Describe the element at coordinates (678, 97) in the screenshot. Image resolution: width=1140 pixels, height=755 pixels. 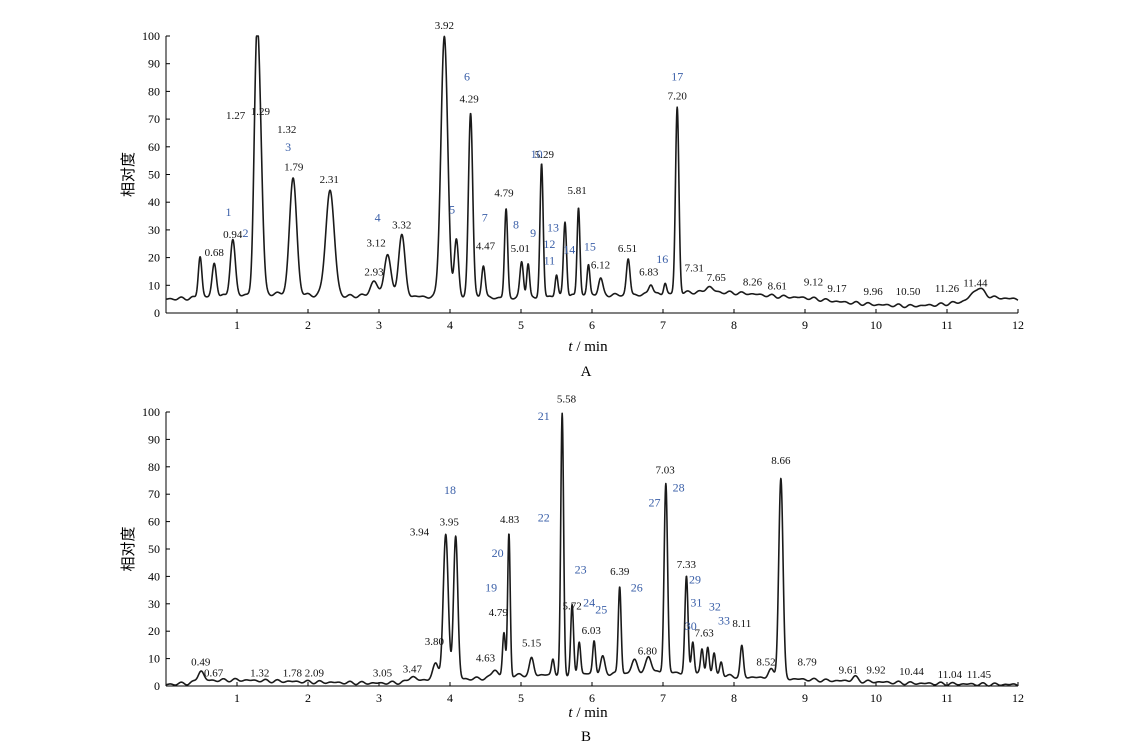
I see `peak-label: 7.20` at that location.